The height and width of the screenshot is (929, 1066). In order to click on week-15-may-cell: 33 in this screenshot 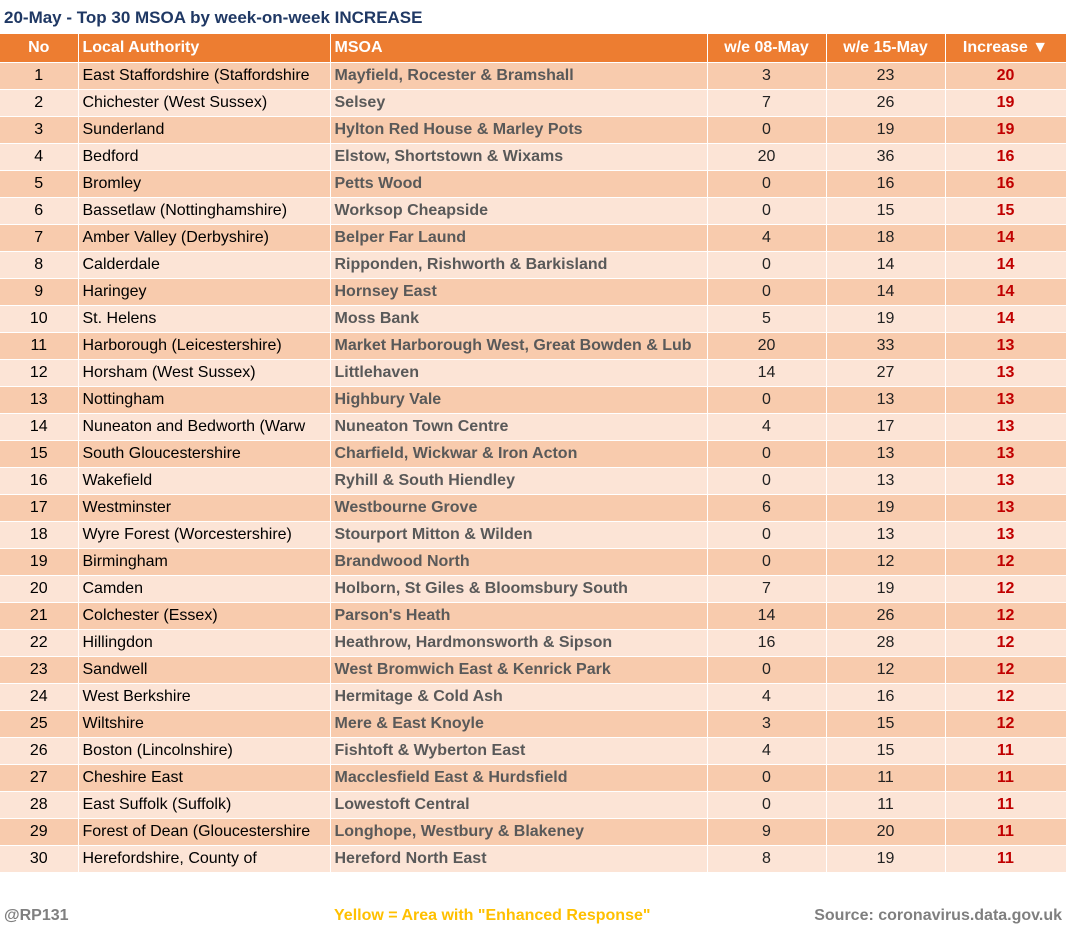, I will do `click(886, 346)`.